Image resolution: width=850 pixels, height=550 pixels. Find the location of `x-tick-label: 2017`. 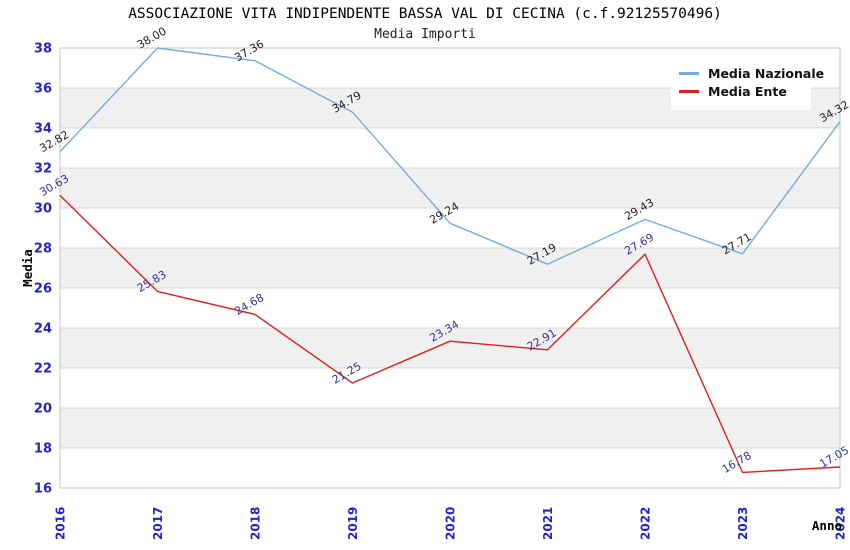

x-tick-label: 2017 is located at coordinates (158, 523).